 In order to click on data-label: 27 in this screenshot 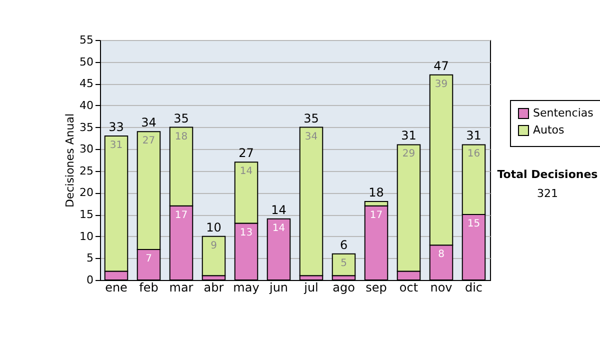, I will do `click(149, 141)`.